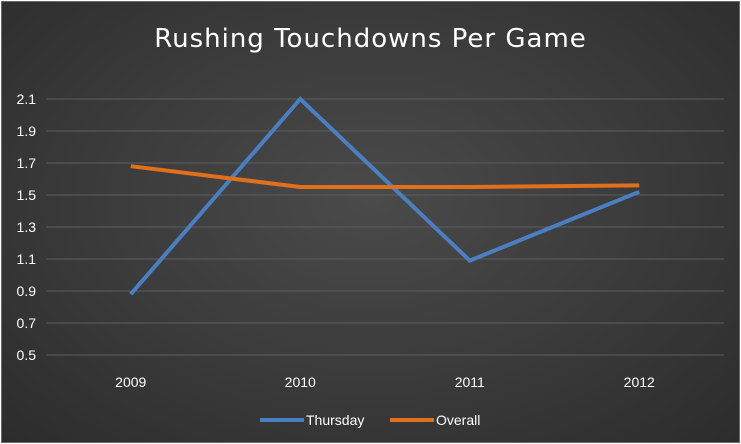 This screenshot has height=444, width=741. I want to click on y-tick-label: 0.7, so click(27, 323).